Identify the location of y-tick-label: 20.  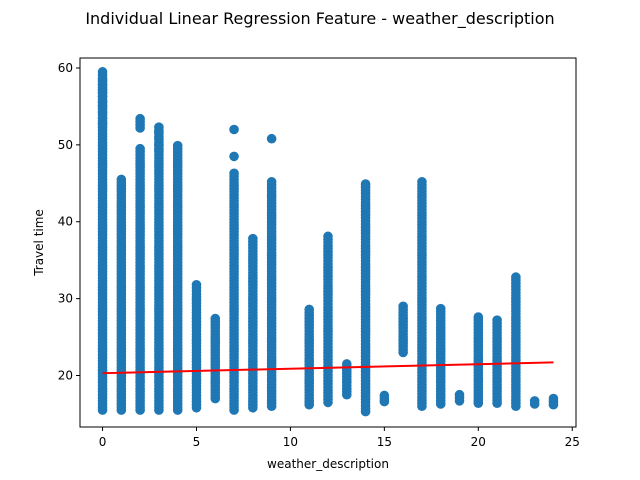
(65, 375).